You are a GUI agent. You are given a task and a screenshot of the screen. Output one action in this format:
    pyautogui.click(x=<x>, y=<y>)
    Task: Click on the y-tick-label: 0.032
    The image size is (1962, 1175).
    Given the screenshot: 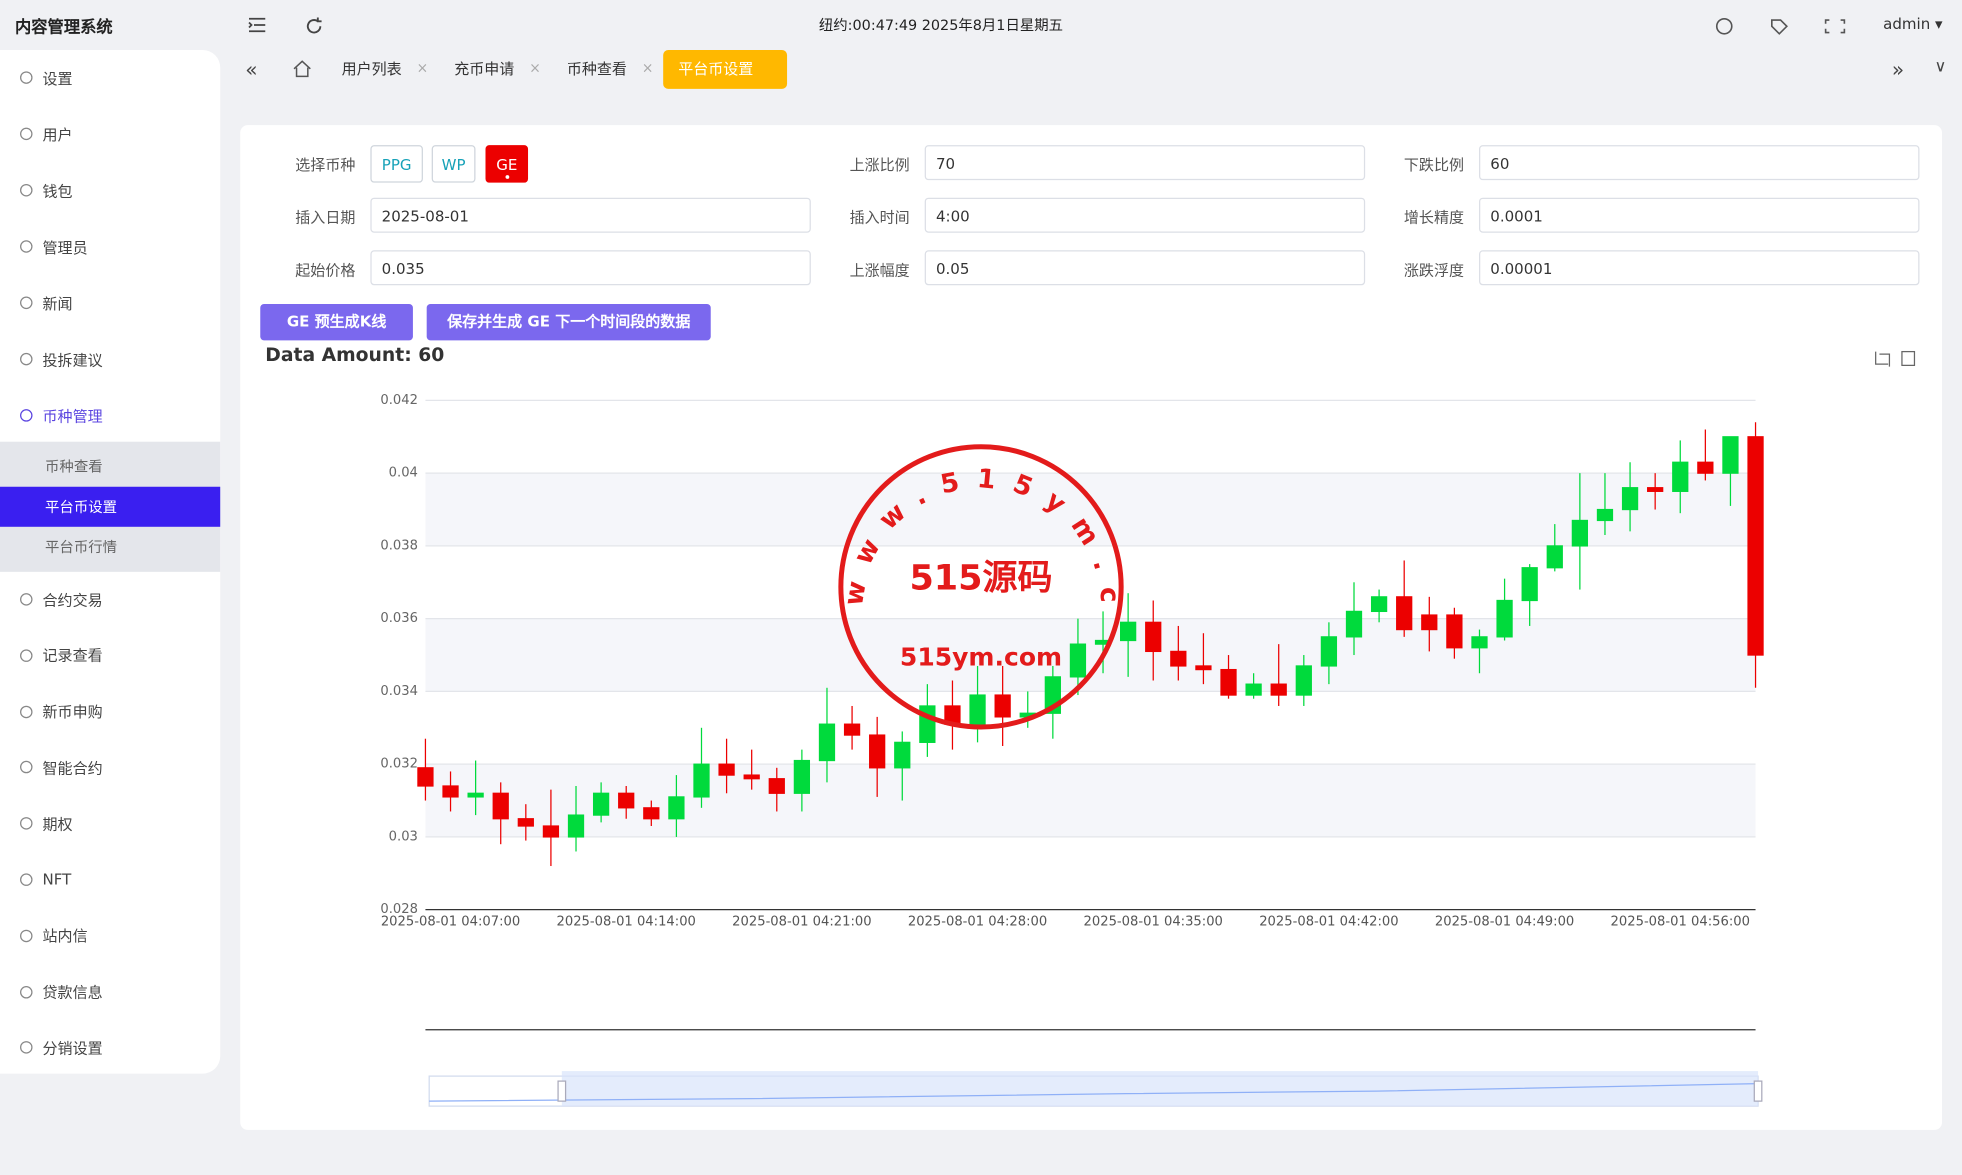 What is the action you would take?
    pyautogui.click(x=399, y=764)
    